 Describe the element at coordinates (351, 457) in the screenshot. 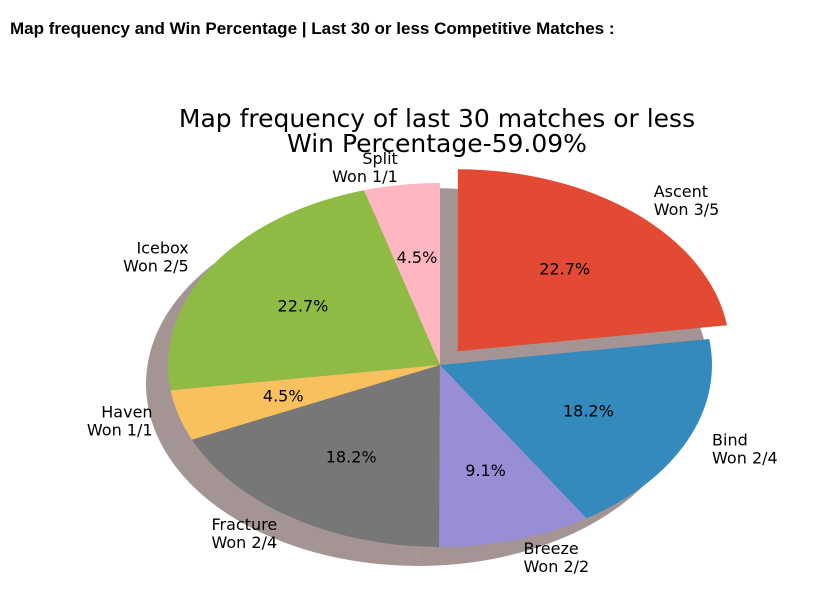

I see `pct-label-fracture: 18.2%` at that location.